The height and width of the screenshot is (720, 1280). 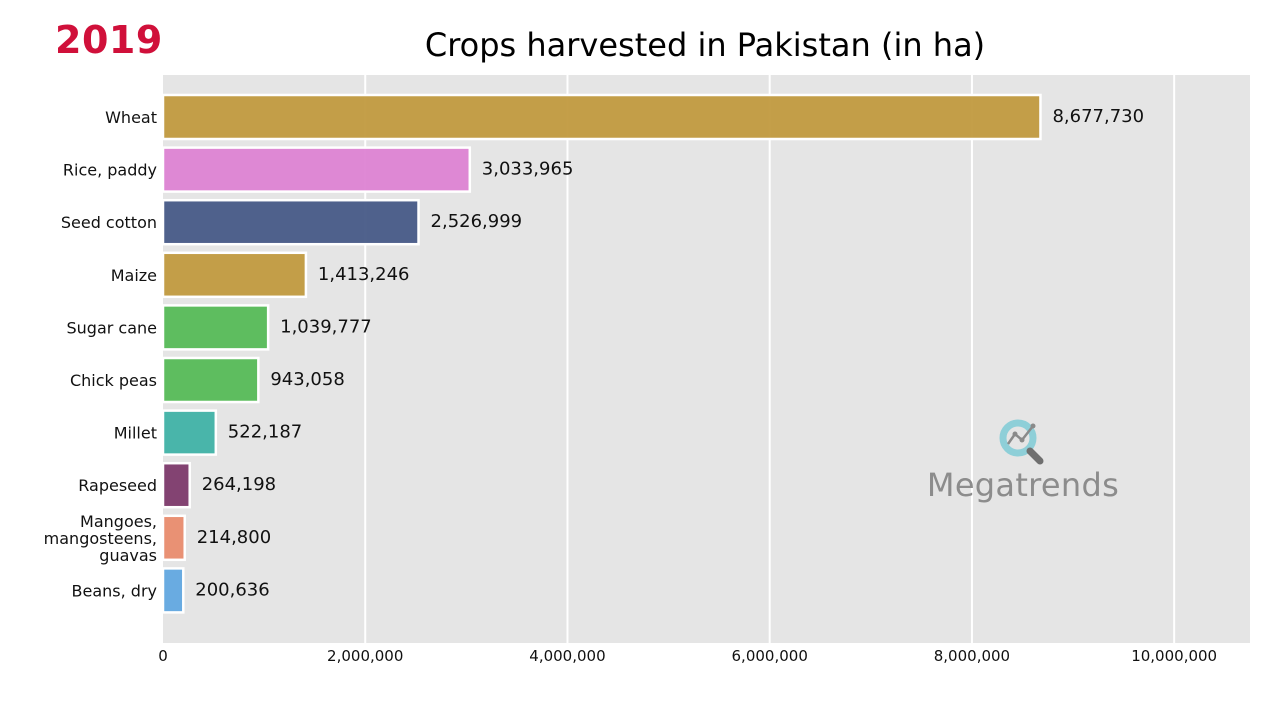 What do you see at coordinates (364, 274) in the screenshot?
I see `value-label: 1,413,246` at bounding box center [364, 274].